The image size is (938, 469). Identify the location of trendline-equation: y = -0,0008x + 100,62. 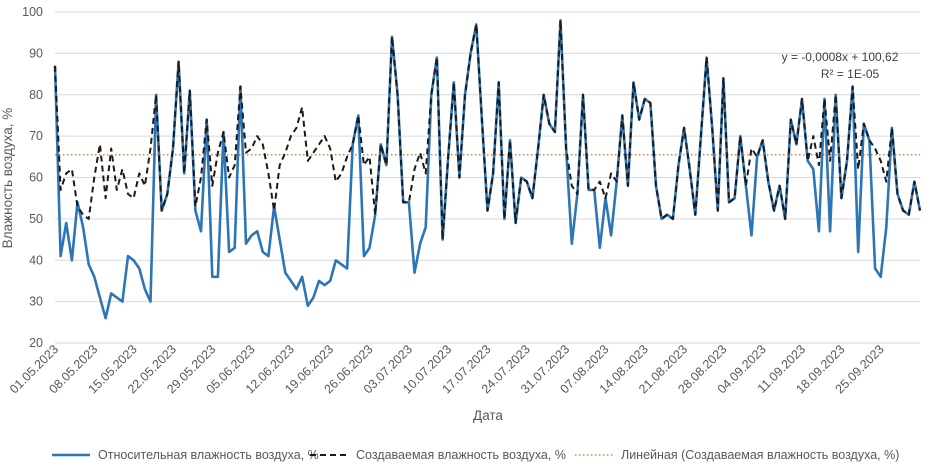
(840, 57).